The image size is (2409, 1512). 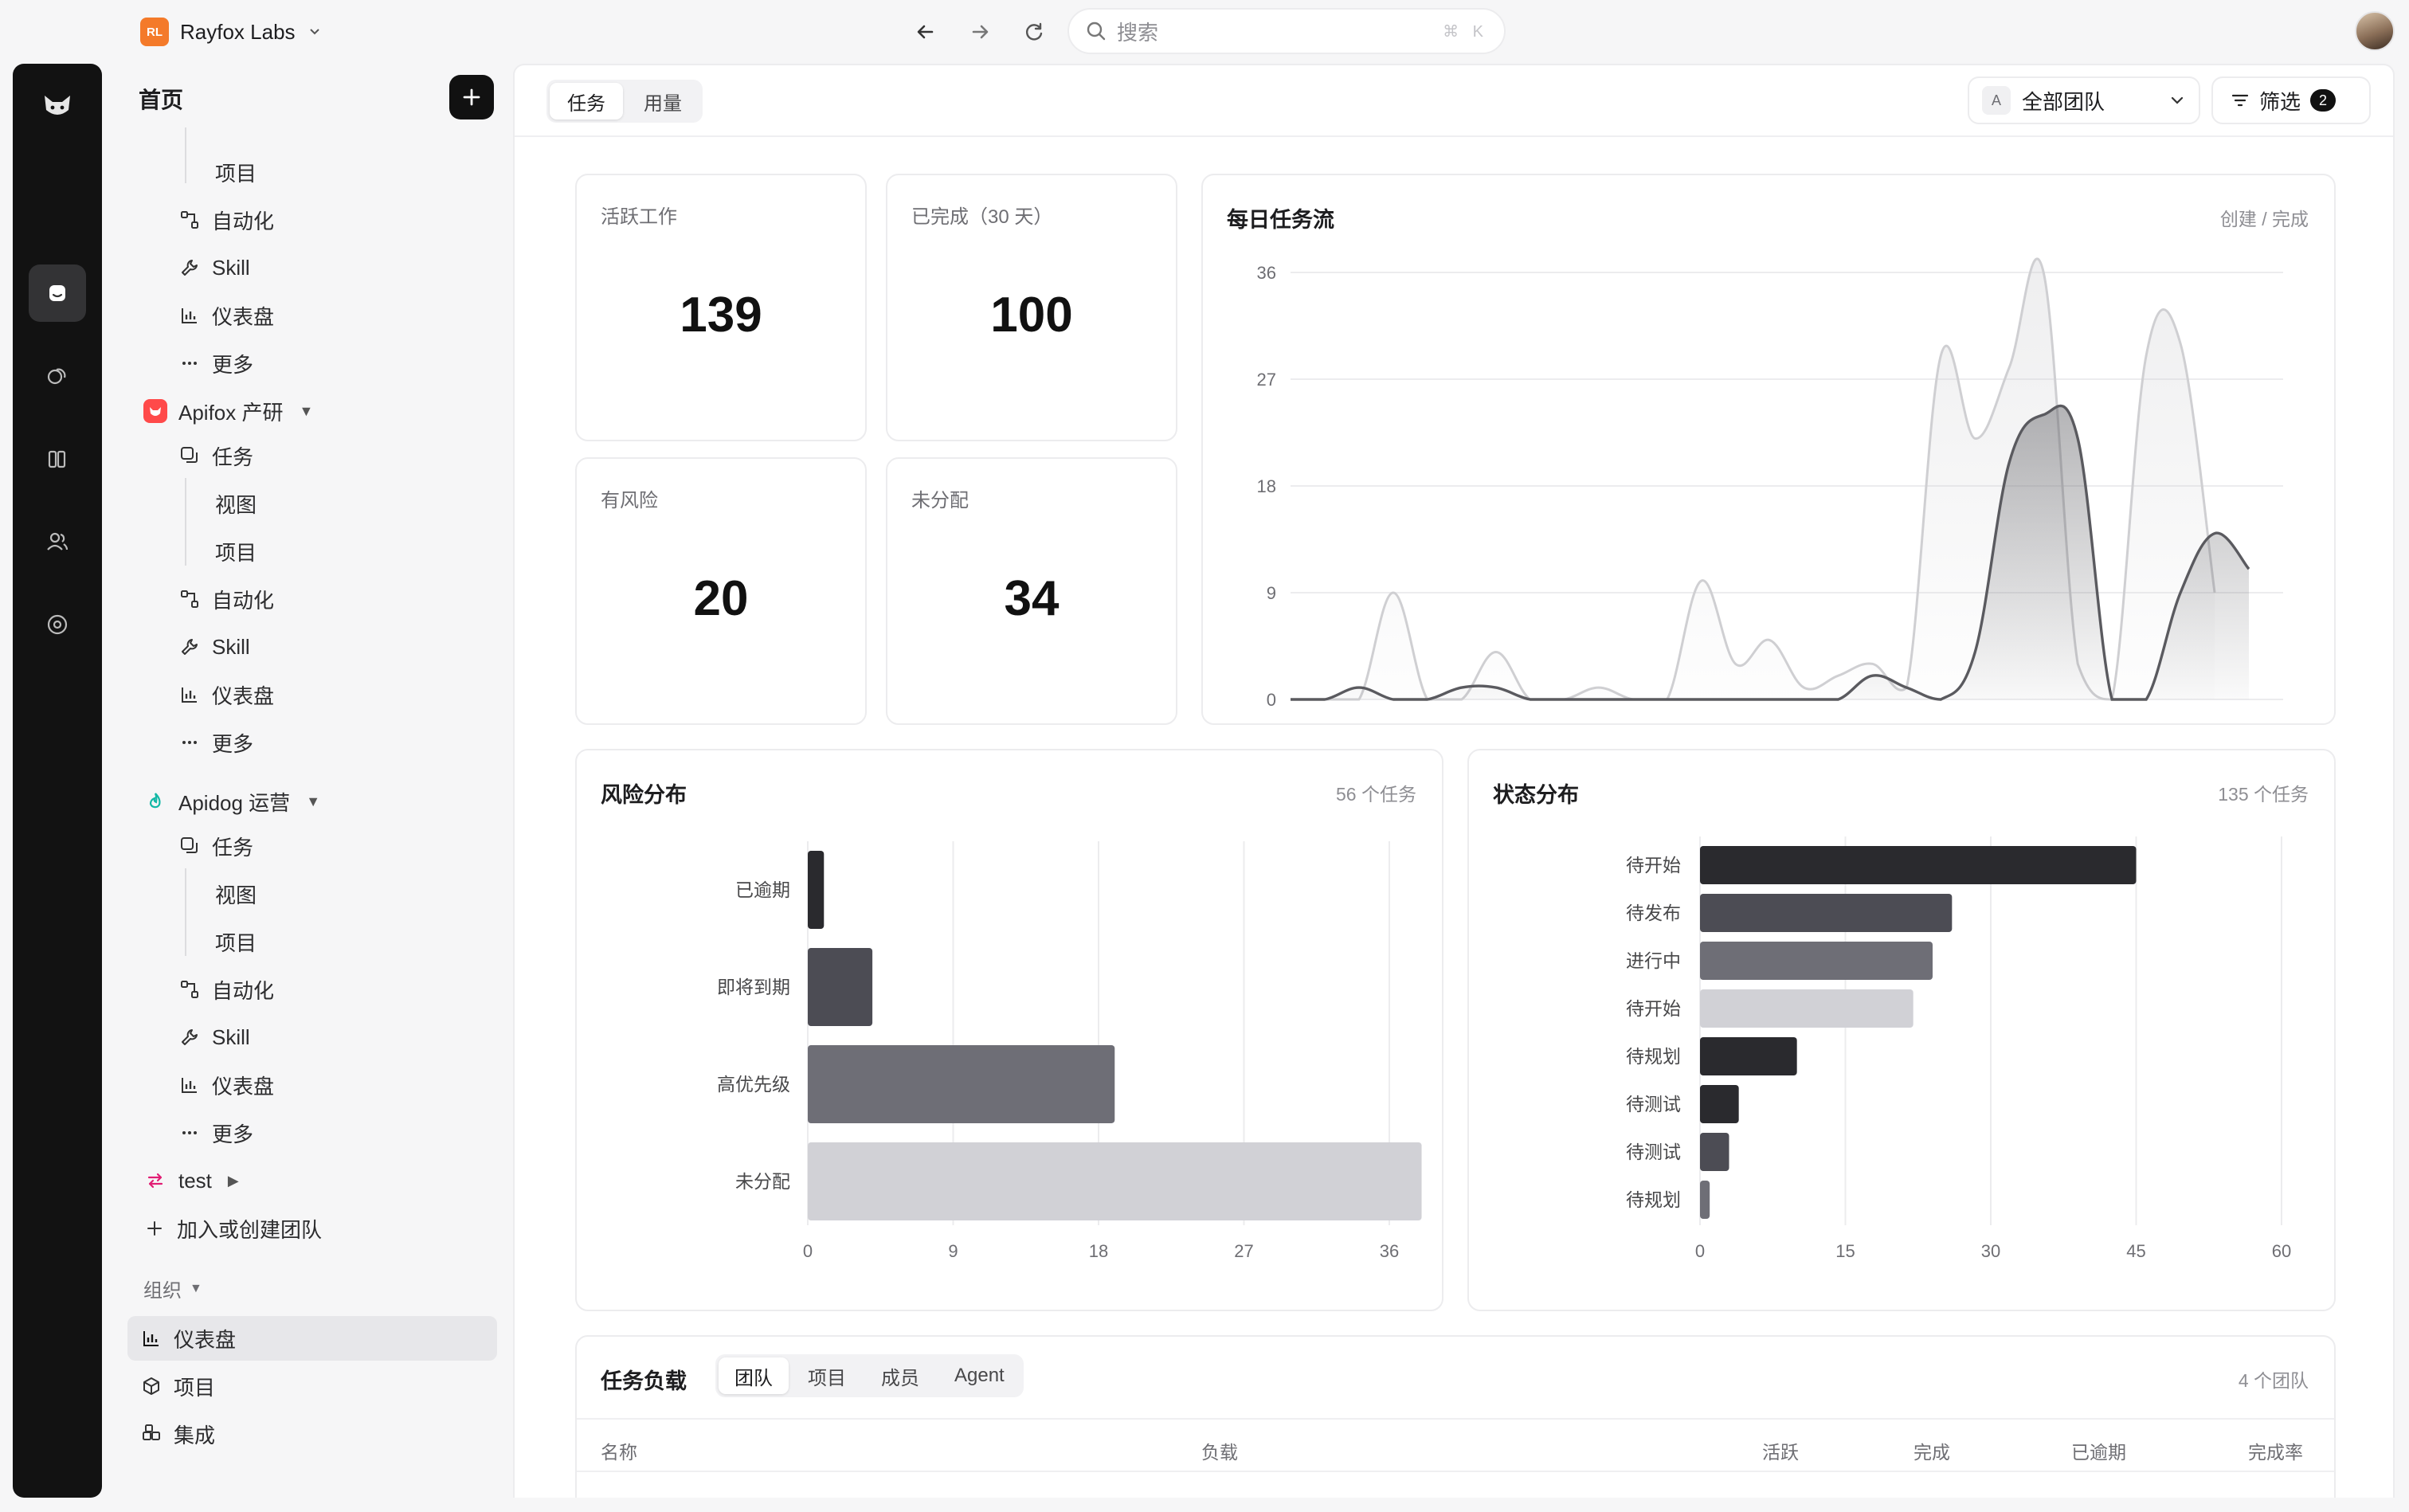 I want to click on refresh-button, so click(x=1034, y=32).